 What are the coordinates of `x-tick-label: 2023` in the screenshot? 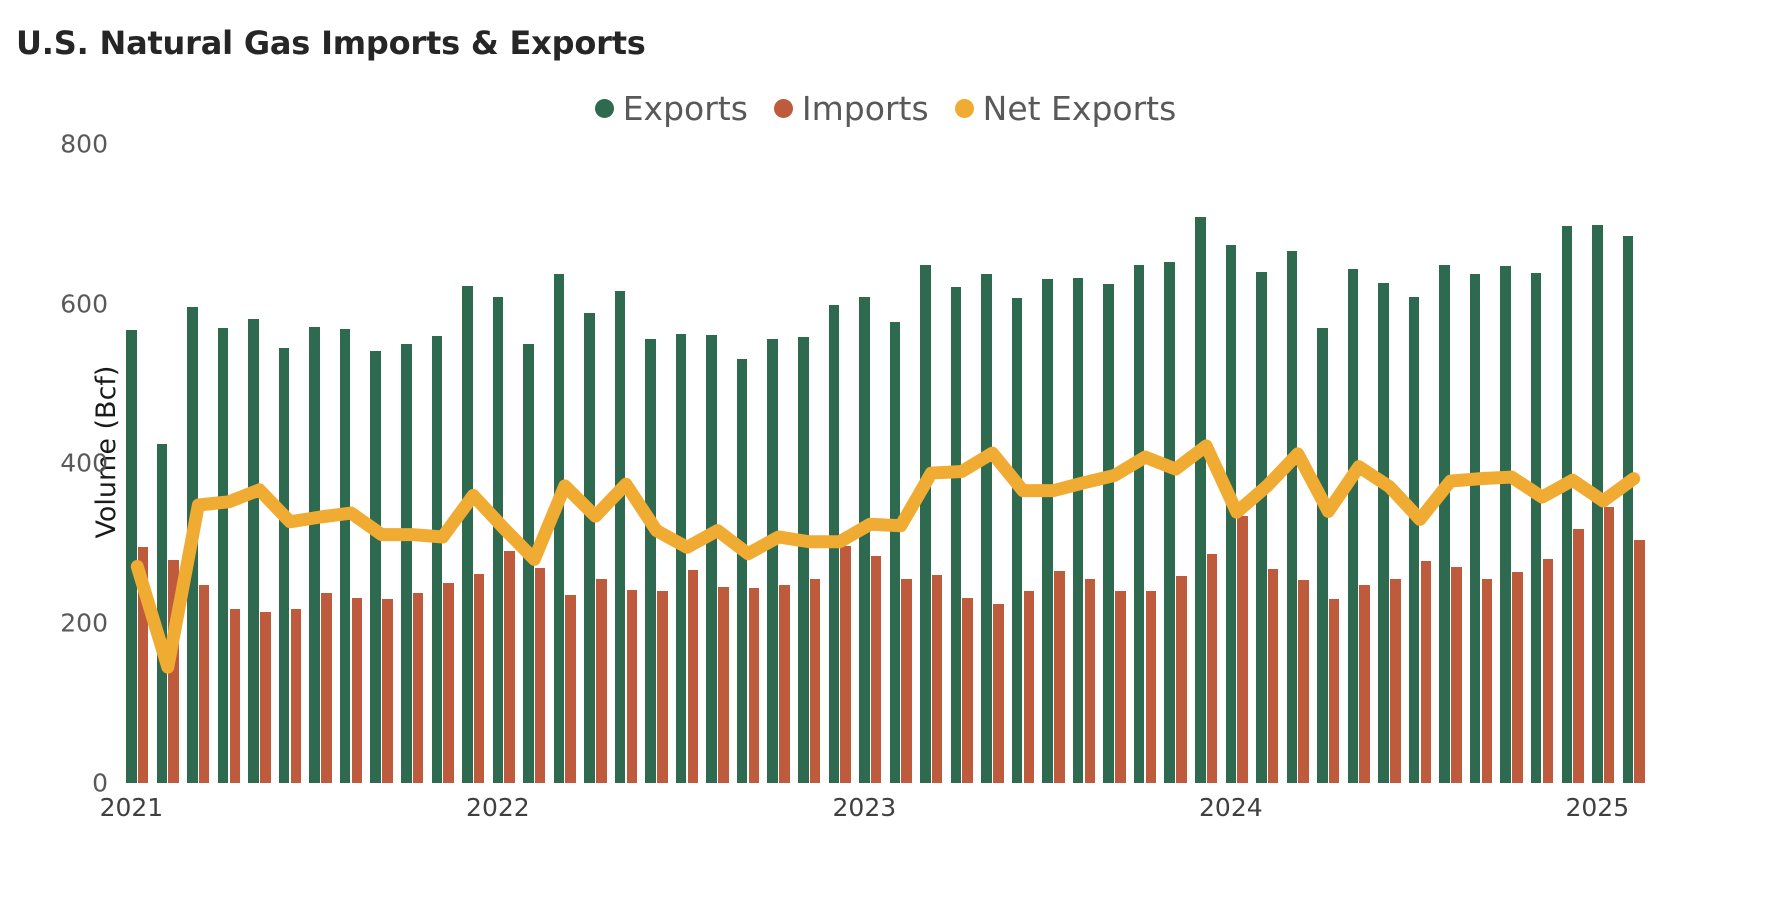 It's located at (864, 807).